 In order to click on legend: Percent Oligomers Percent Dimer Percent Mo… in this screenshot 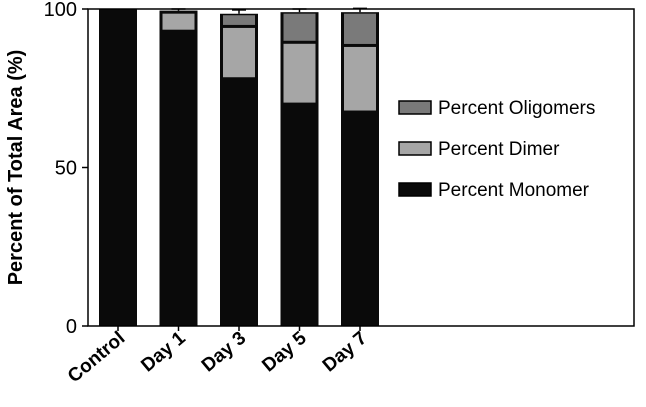, I will do `click(496, 149)`.